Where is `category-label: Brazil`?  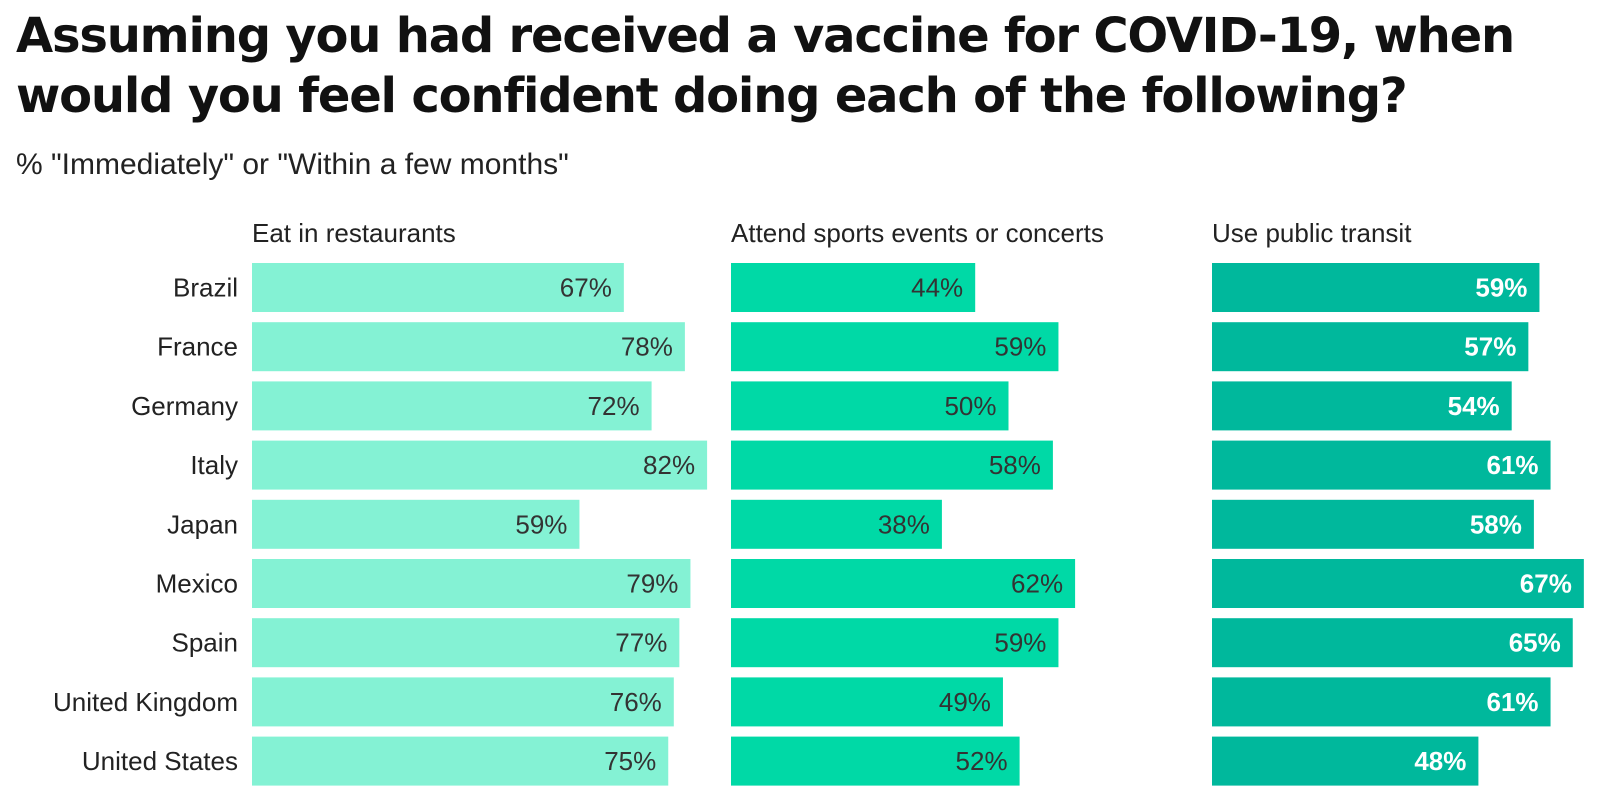 category-label: Brazil is located at coordinates (205, 288).